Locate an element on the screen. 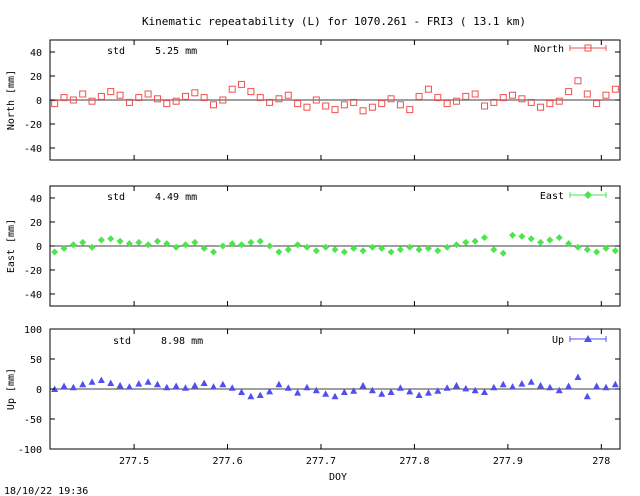 The height and width of the screenshot is (496, 640). up-std-label: std is located at coordinates (122, 341).